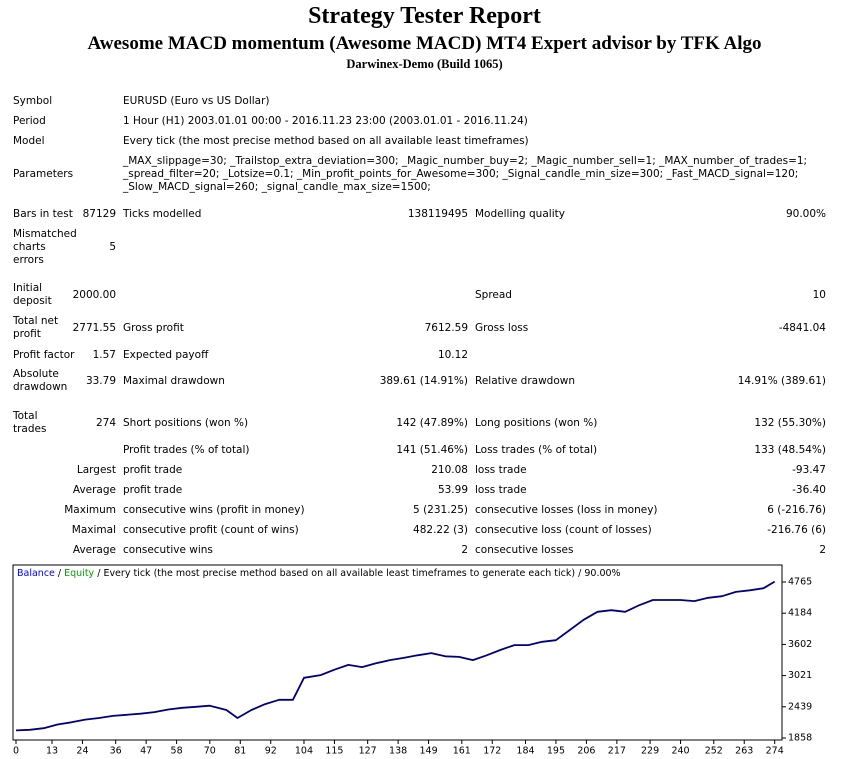 This screenshot has width=849, height=759. I want to click on text-line: Symbol, so click(33, 100).